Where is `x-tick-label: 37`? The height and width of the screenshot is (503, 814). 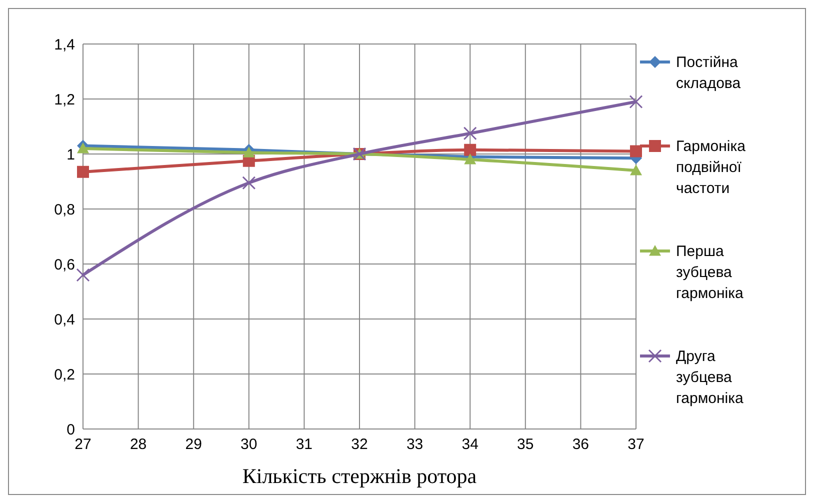 x-tick-label: 37 is located at coordinates (636, 444).